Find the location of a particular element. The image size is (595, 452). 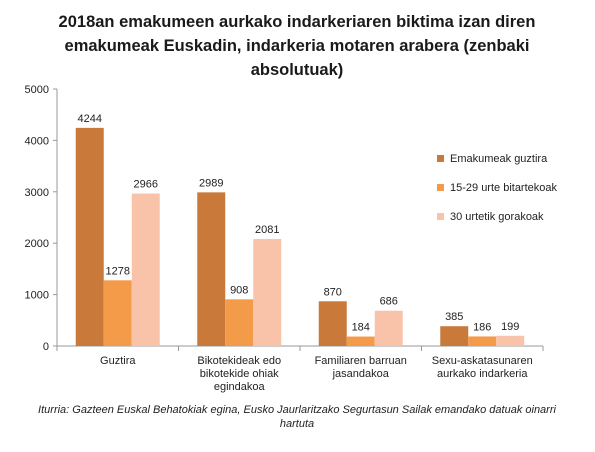

data-label: 870 is located at coordinates (333, 292).